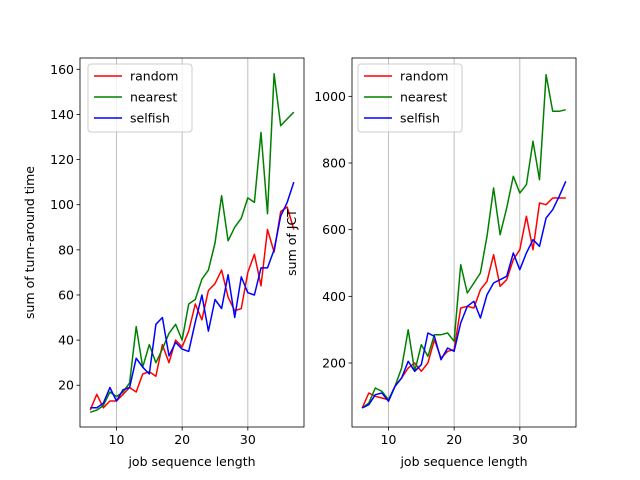  I want to click on y-tick-label: 20, so click(66, 385).